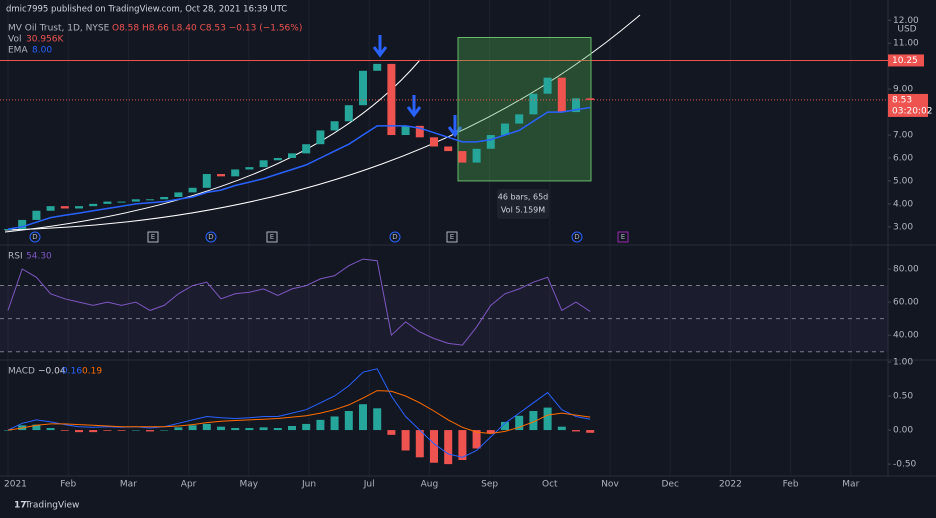 Image resolution: width=936 pixels, height=518 pixels. Describe the element at coordinates (912, 111) in the screenshot. I see `countdown: 03:20:02` at that location.